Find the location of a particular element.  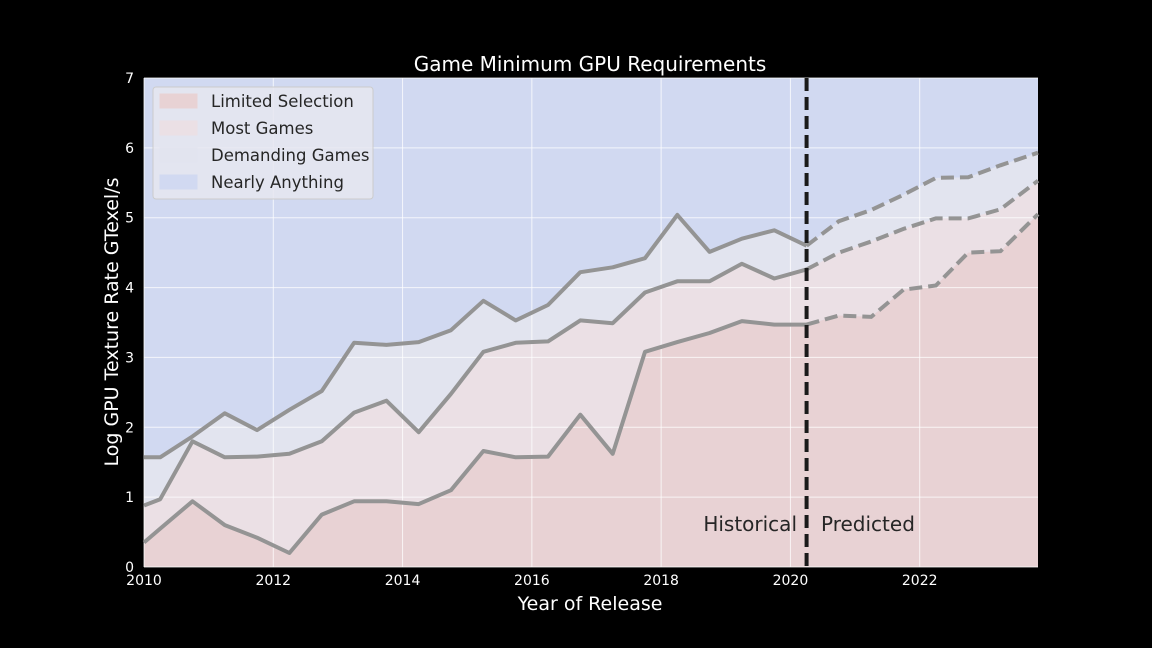

x-tick-label: 2022 is located at coordinates (920, 581).